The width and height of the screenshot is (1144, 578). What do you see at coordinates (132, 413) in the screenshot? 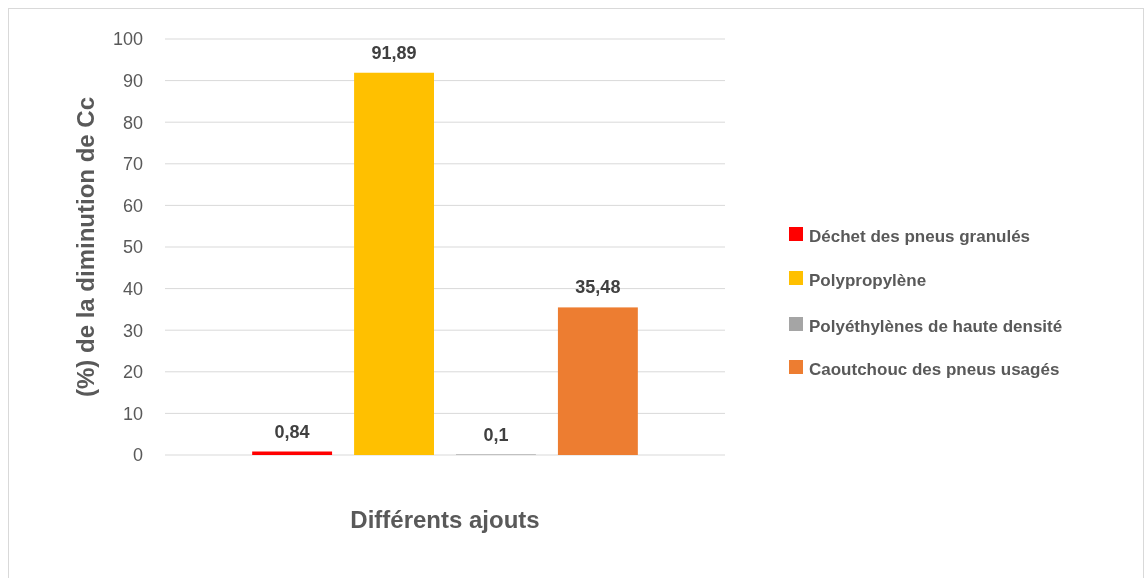
I see `y-tick-label: 10` at bounding box center [132, 413].